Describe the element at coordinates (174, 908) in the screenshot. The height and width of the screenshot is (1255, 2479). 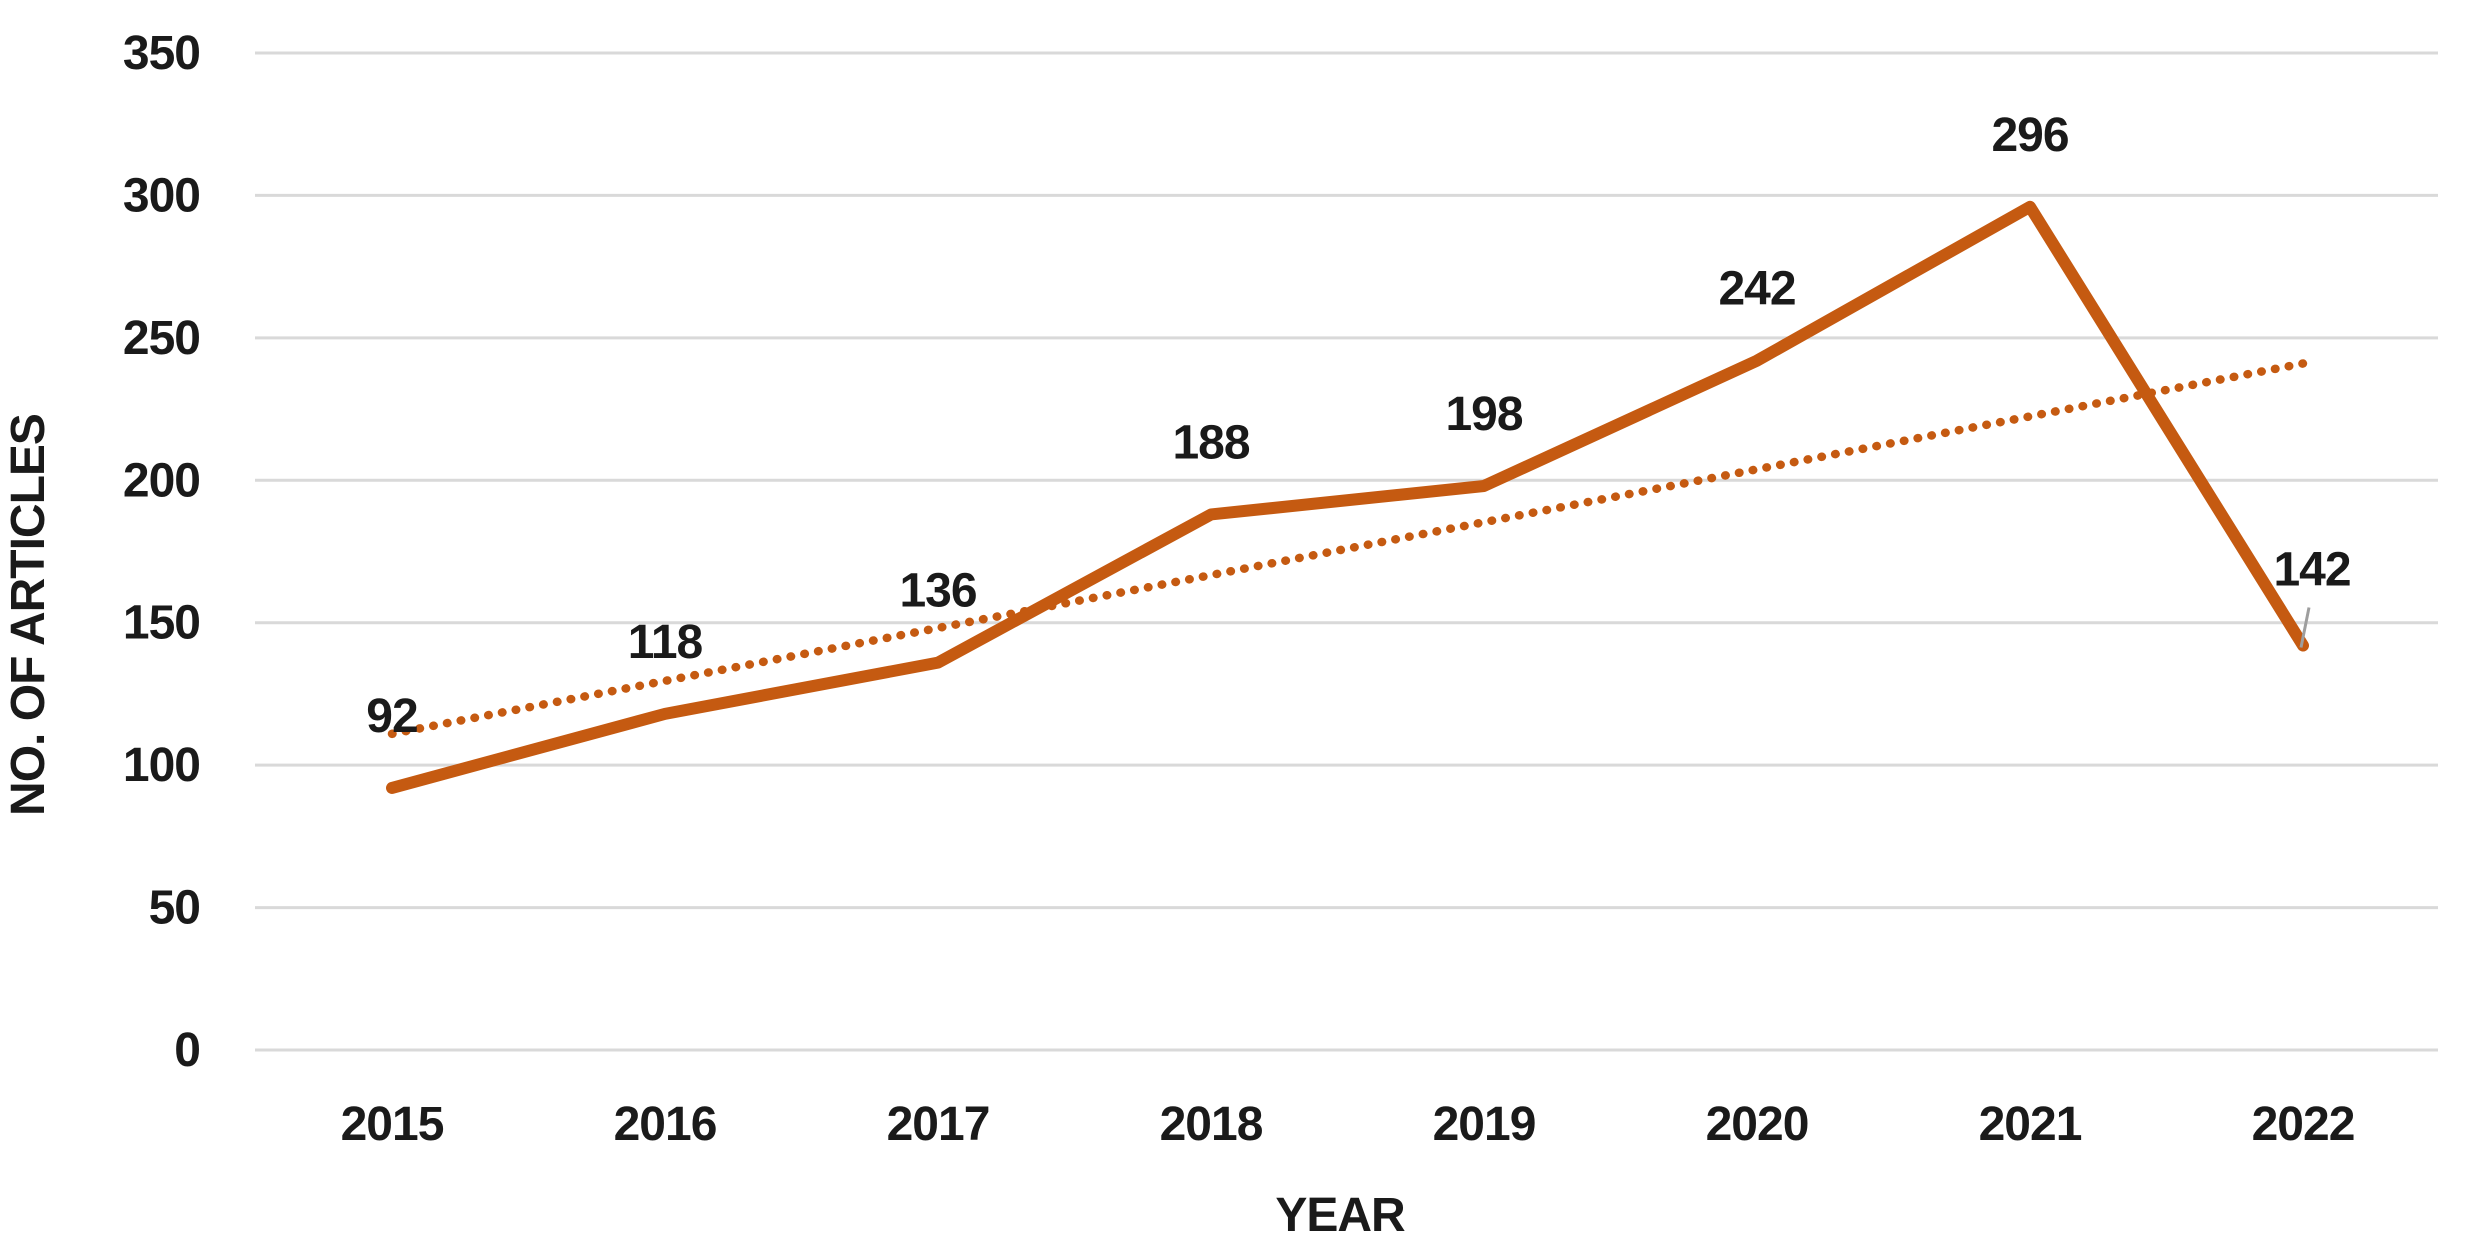
I see `y-tick-label-50: 50` at that location.